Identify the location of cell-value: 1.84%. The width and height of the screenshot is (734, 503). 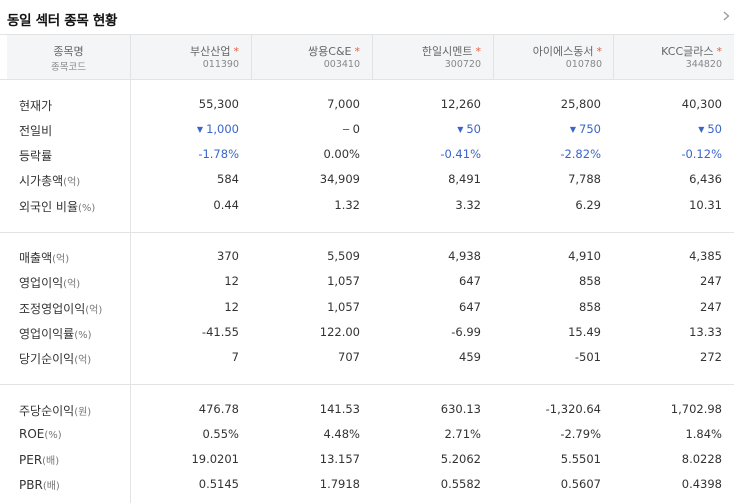
(703, 434).